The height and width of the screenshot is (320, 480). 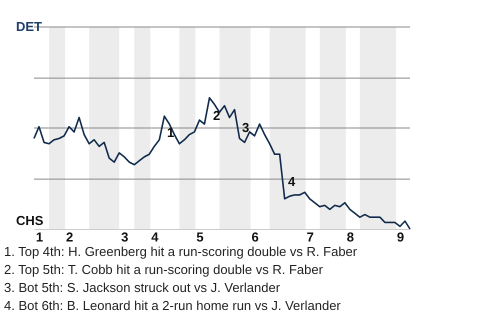 What do you see at coordinates (246, 127) in the screenshot?
I see `annotation: 3` at bounding box center [246, 127].